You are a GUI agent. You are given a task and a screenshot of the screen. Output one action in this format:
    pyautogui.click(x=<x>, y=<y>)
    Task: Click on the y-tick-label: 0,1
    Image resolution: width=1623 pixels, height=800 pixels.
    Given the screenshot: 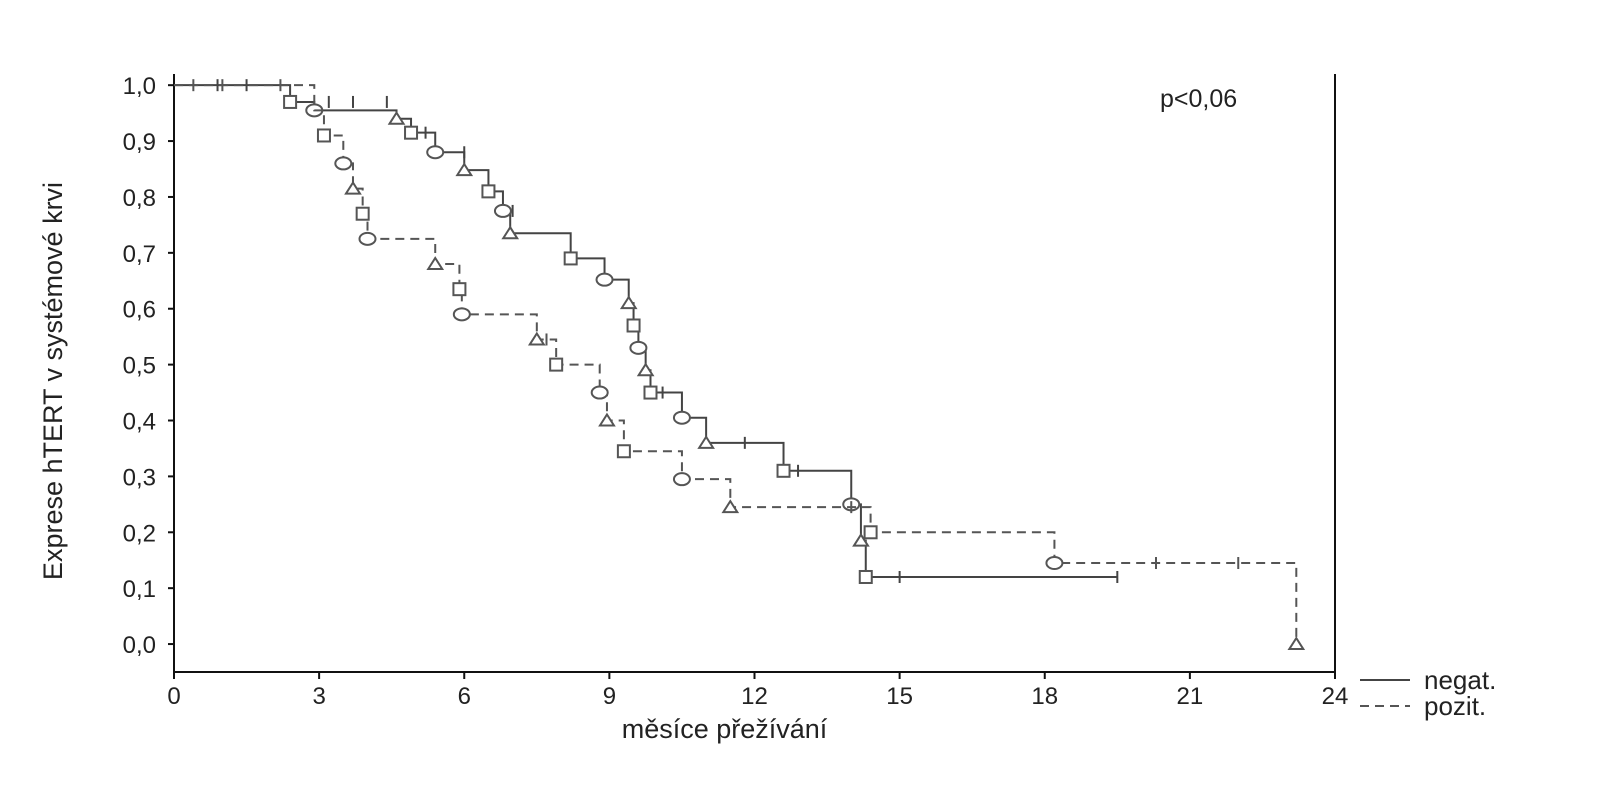 What is the action you would take?
    pyautogui.click(x=139, y=589)
    